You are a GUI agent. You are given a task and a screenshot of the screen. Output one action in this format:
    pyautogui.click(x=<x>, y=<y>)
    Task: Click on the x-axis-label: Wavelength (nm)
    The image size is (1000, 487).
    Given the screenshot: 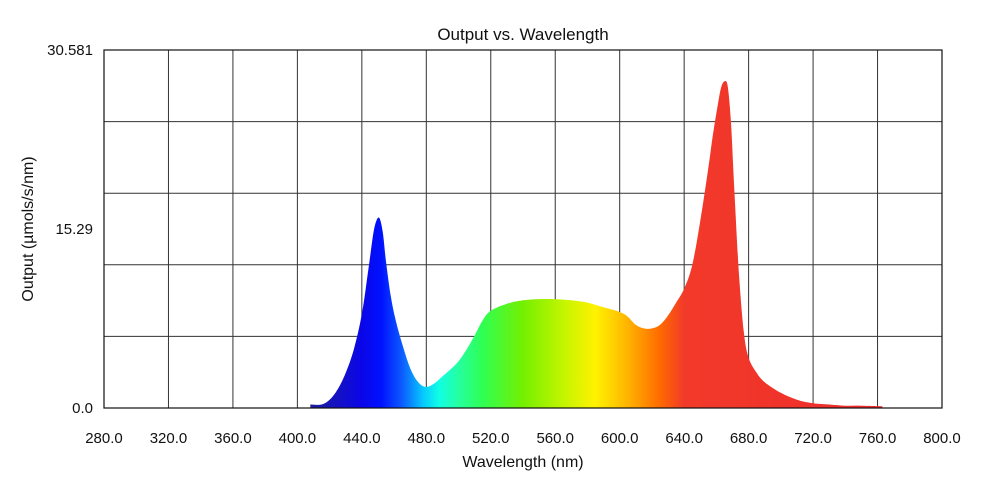 What is the action you would take?
    pyautogui.click(x=522, y=462)
    